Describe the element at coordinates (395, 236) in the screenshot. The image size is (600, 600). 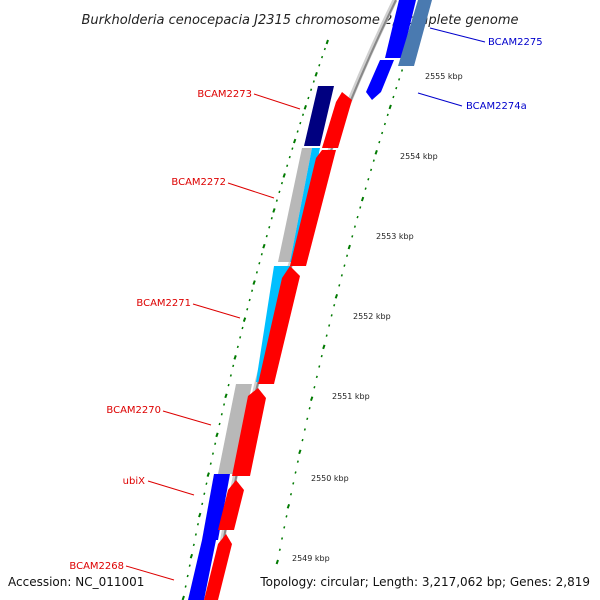
I see `kbp-label-2553: 2553 kbp` at that location.